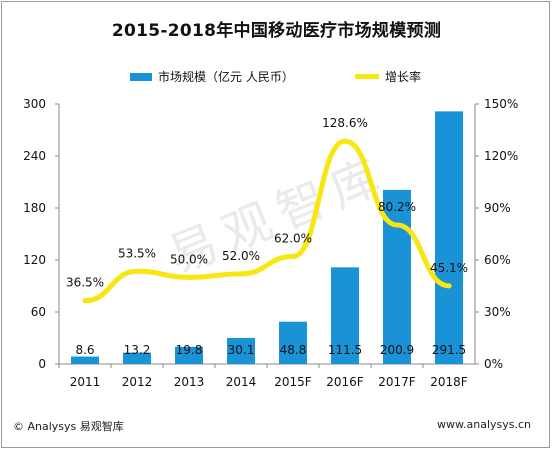 Image resolution: width=553 pixels, height=451 pixels. Describe the element at coordinates (189, 259) in the screenshot. I see `line-data-label: 50.0%` at that location.